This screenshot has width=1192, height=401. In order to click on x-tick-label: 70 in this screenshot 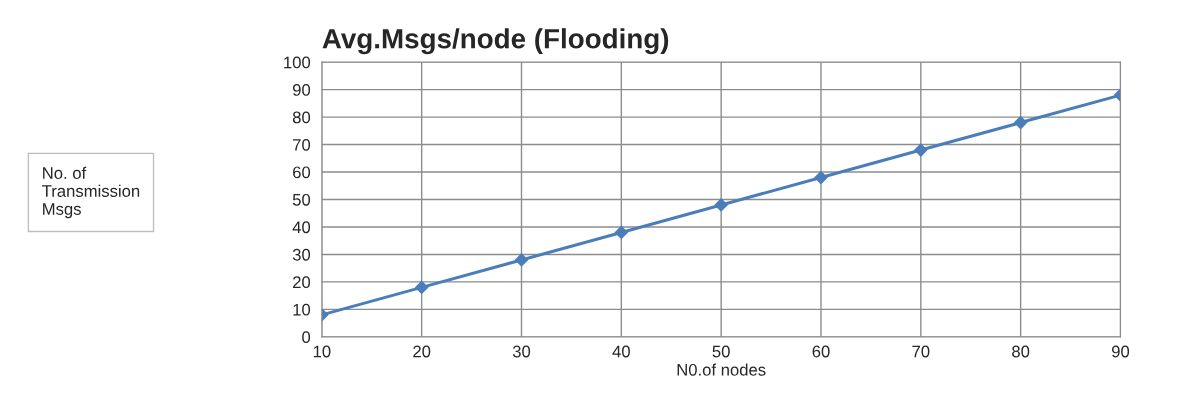, I will do `click(921, 351)`.